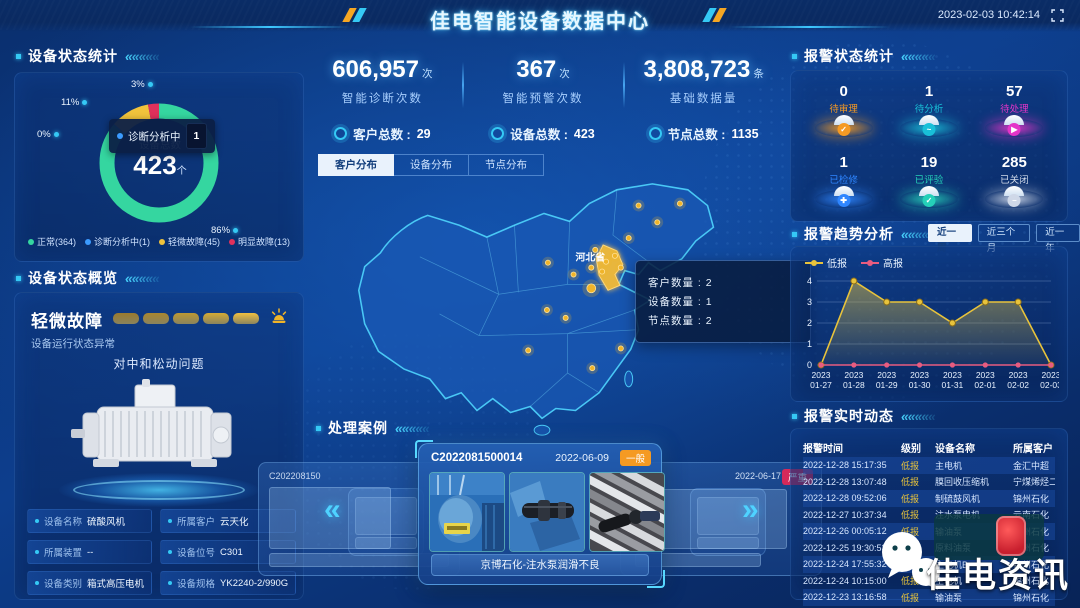 The image size is (1080, 608). What do you see at coordinates (929, 564) in the screenshot?
I see `feed-row: 2022-12-24 17:55:32 高报 主电机B 锦州石化` at bounding box center [929, 564].